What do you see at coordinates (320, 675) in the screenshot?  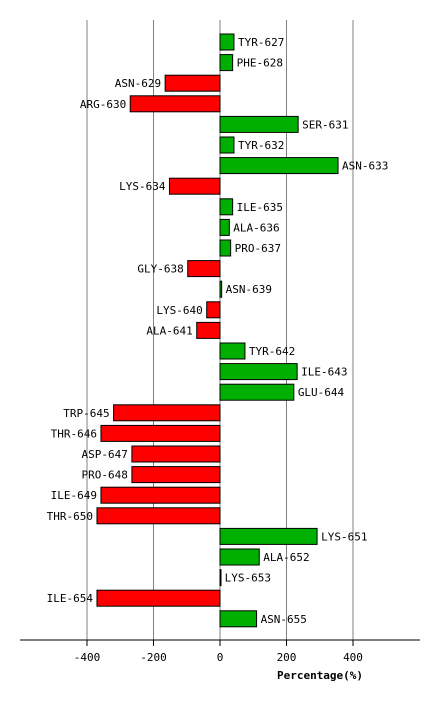 I see `x-axis-title: Percentage(%)` at bounding box center [320, 675].